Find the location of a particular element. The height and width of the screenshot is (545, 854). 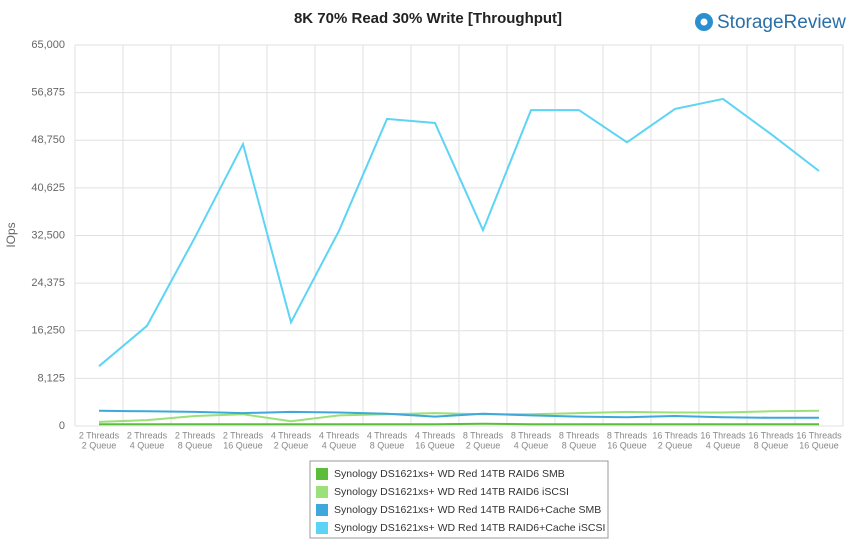

y-tick-label: 0 is located at coordinates (62, 426).